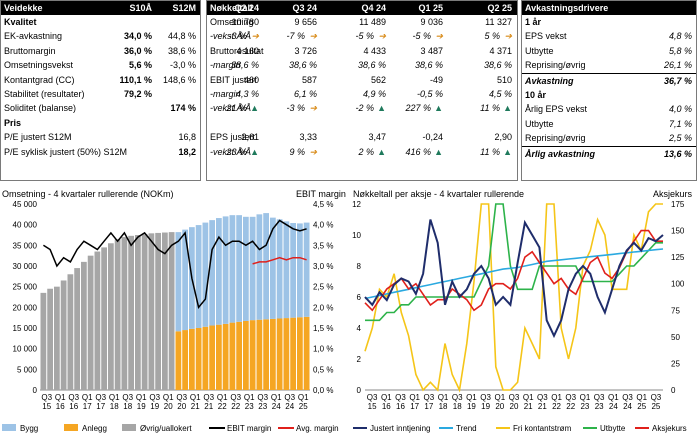 The height and width of the screenshot is (440, 697). Describe the element at coordinates (100, 137) in the screenshot. I see `quality-row: P/E justert S12M 16,8` at that location.